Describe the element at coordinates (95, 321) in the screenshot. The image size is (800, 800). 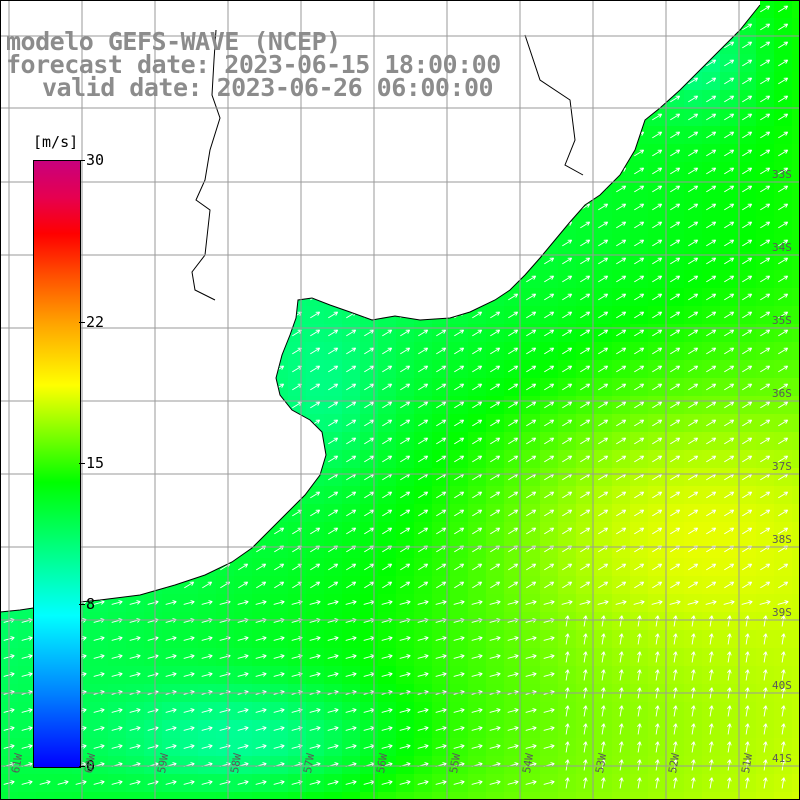
I see `colorbar-tick-label: 22` at that location.